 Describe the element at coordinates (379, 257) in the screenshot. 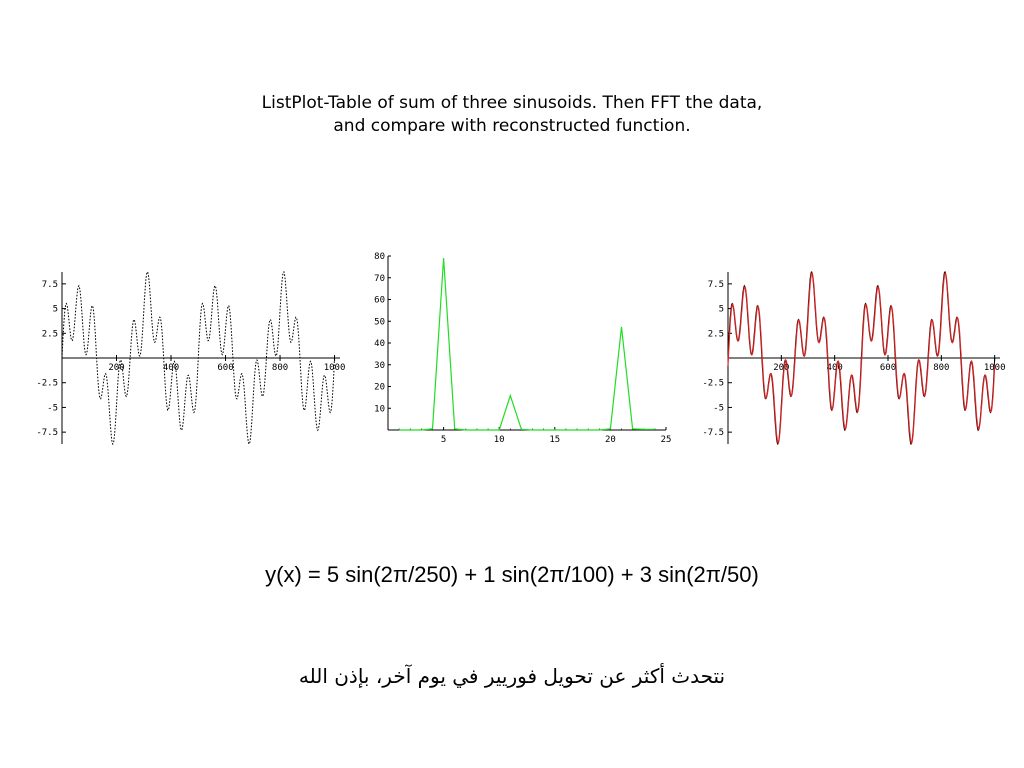

I see `y-tick-label: 80` at that location.